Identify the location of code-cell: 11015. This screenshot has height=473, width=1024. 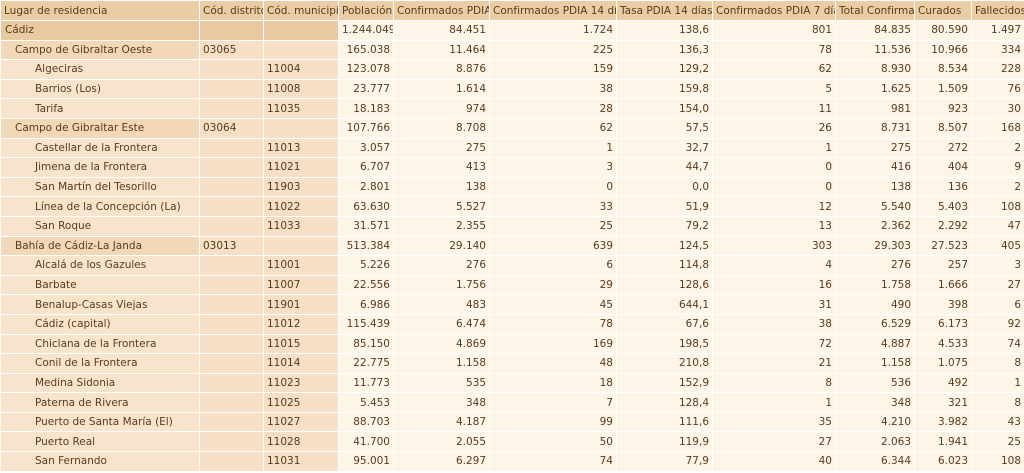
(301, 344).